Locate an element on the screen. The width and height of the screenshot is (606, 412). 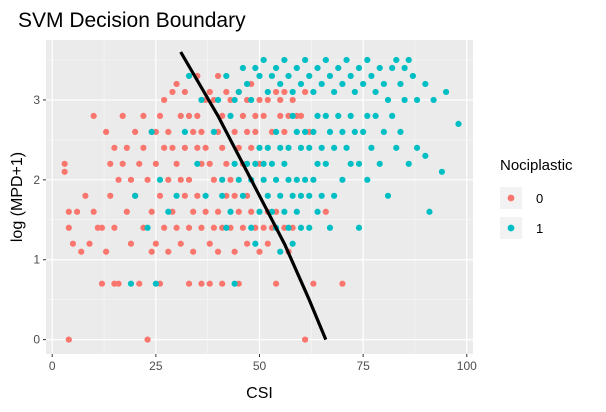
x-axis-ticks: 0 25 50 75 100 is located at coordinates (263, 363).